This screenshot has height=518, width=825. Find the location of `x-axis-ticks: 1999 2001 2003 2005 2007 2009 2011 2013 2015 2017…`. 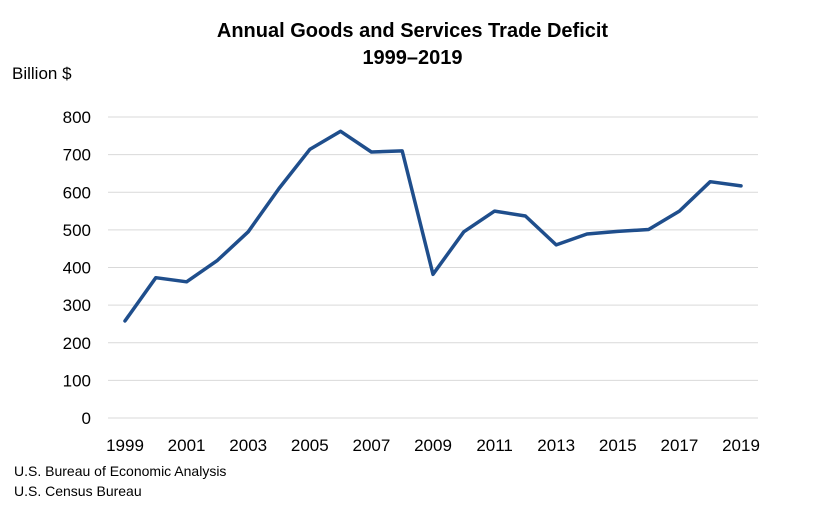

x-axis-ticks: 1999 2001 2003 2005 2007 2009 2011 2013 2015 2017… is located at coordinates (433, 445).